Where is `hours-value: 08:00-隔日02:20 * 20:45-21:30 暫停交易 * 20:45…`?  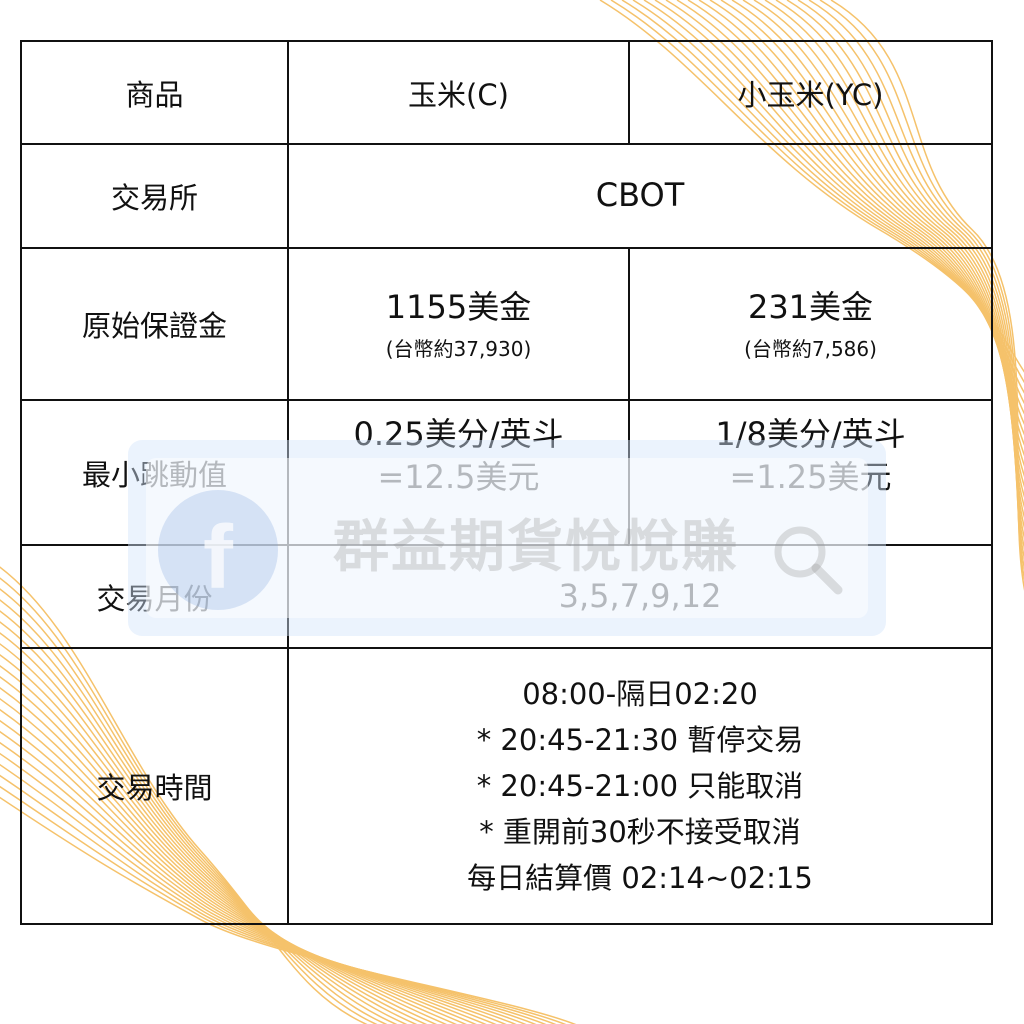 hours-value: 08:00-隔日02:20 * 20:45-21:30 暫停交易 * 20:45… is located at coordinates (640, 786).